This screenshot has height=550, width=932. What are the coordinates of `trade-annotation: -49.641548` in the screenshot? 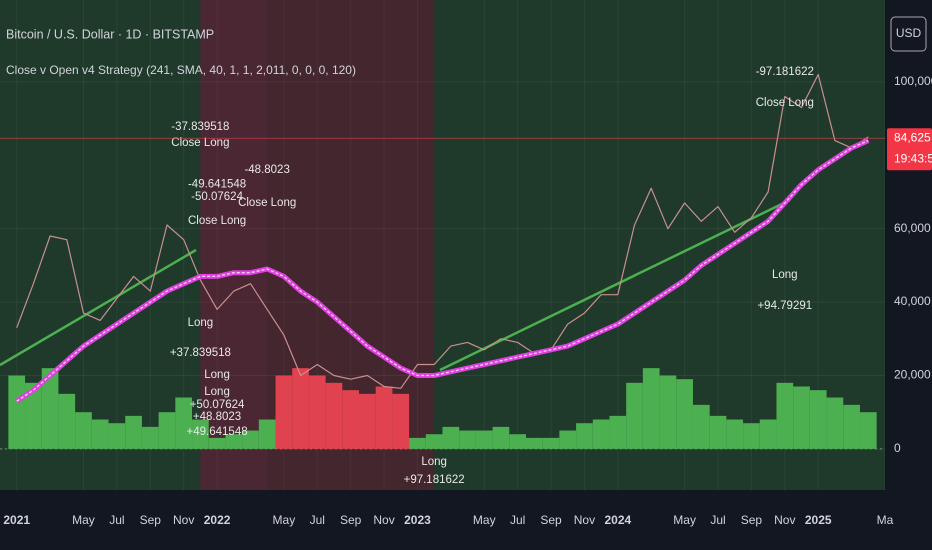 It's located at (217, 185).